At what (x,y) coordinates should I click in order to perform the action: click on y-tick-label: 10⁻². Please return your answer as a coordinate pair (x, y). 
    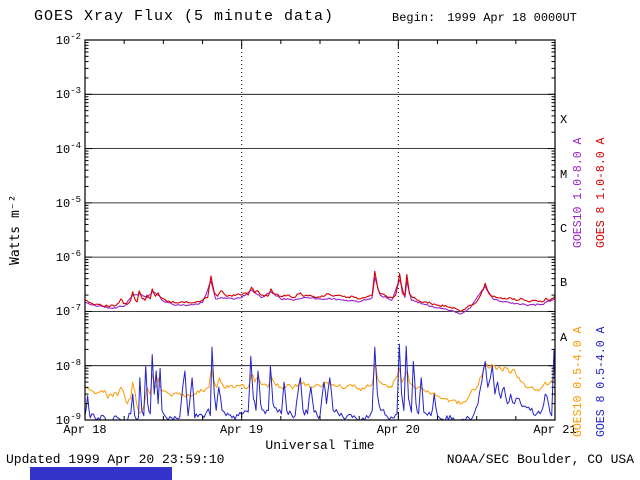
    Looking at the image, I should click on (68, 40).